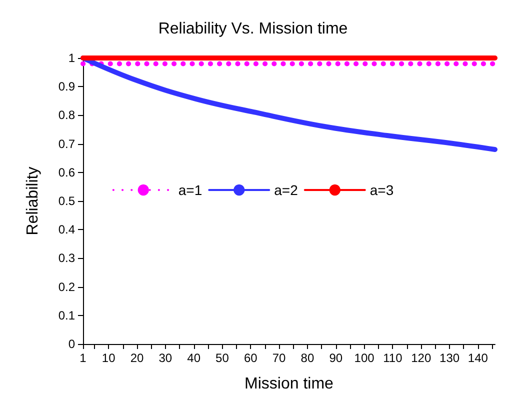  I want to click on y-tick-label: 0.4, so click(67, 229).